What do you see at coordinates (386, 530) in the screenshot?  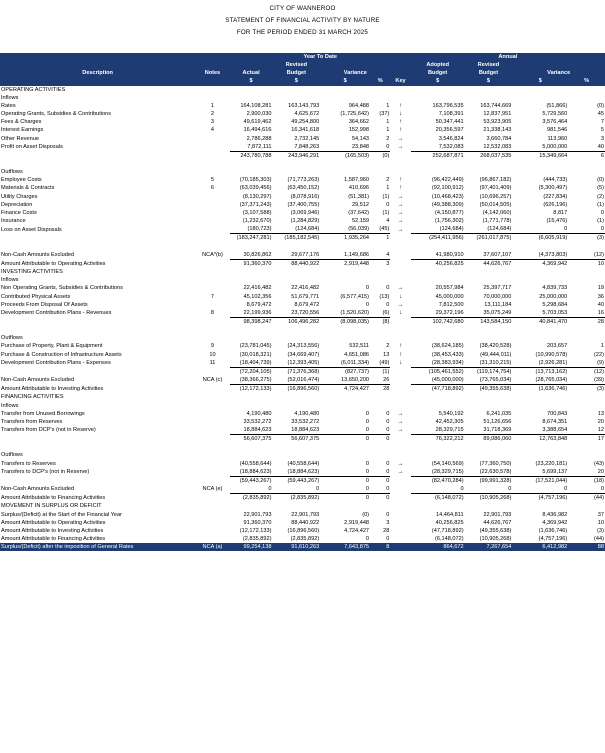 I see `row-variance-percent: 28` at bounding box center [386, 530].